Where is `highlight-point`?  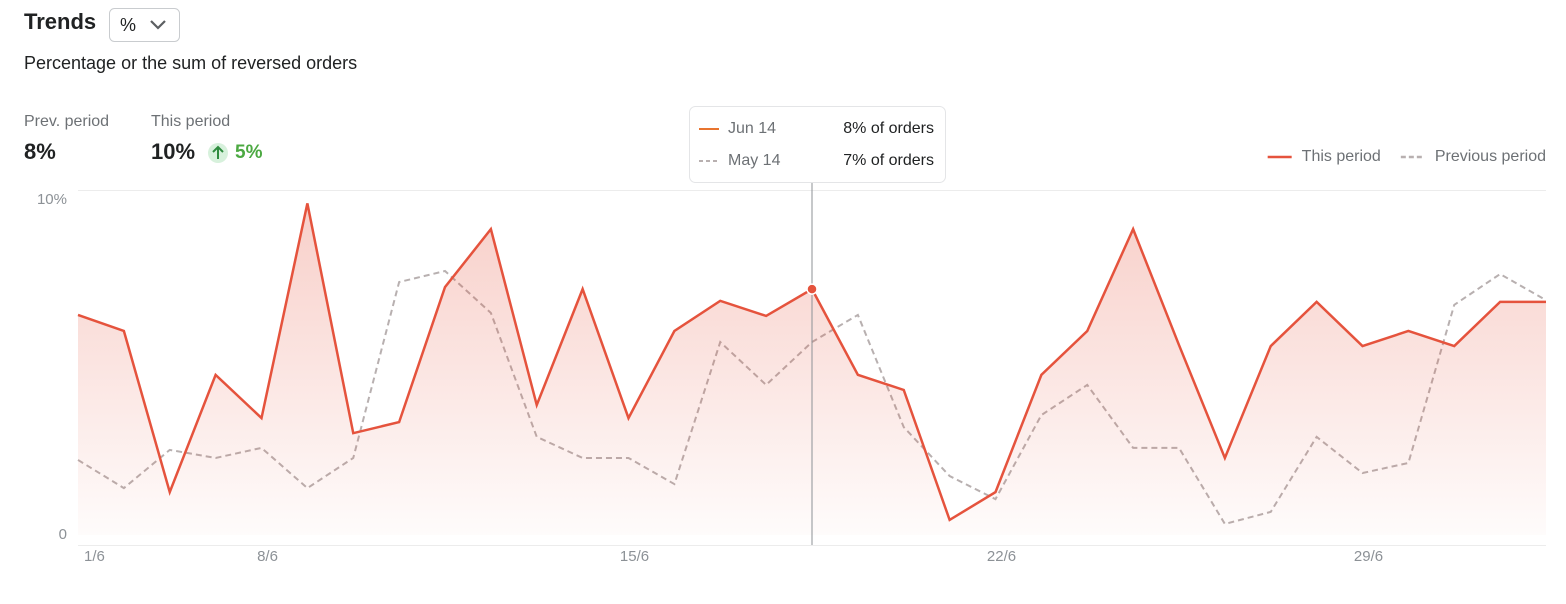 highlight-point is located at coordinates (812, 289).